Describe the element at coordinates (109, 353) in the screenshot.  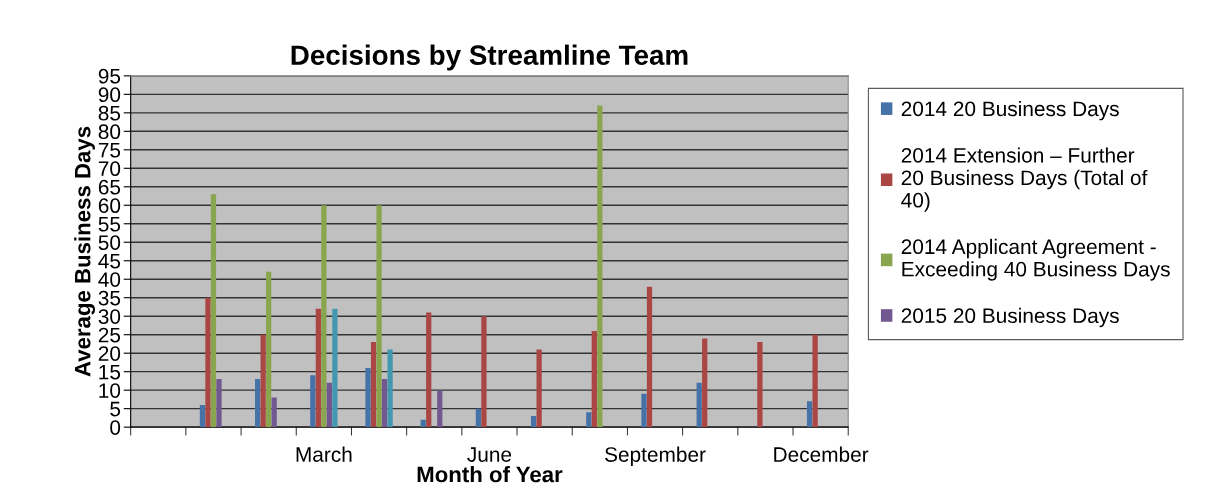
I see `y-tick-label: 20` at that location.